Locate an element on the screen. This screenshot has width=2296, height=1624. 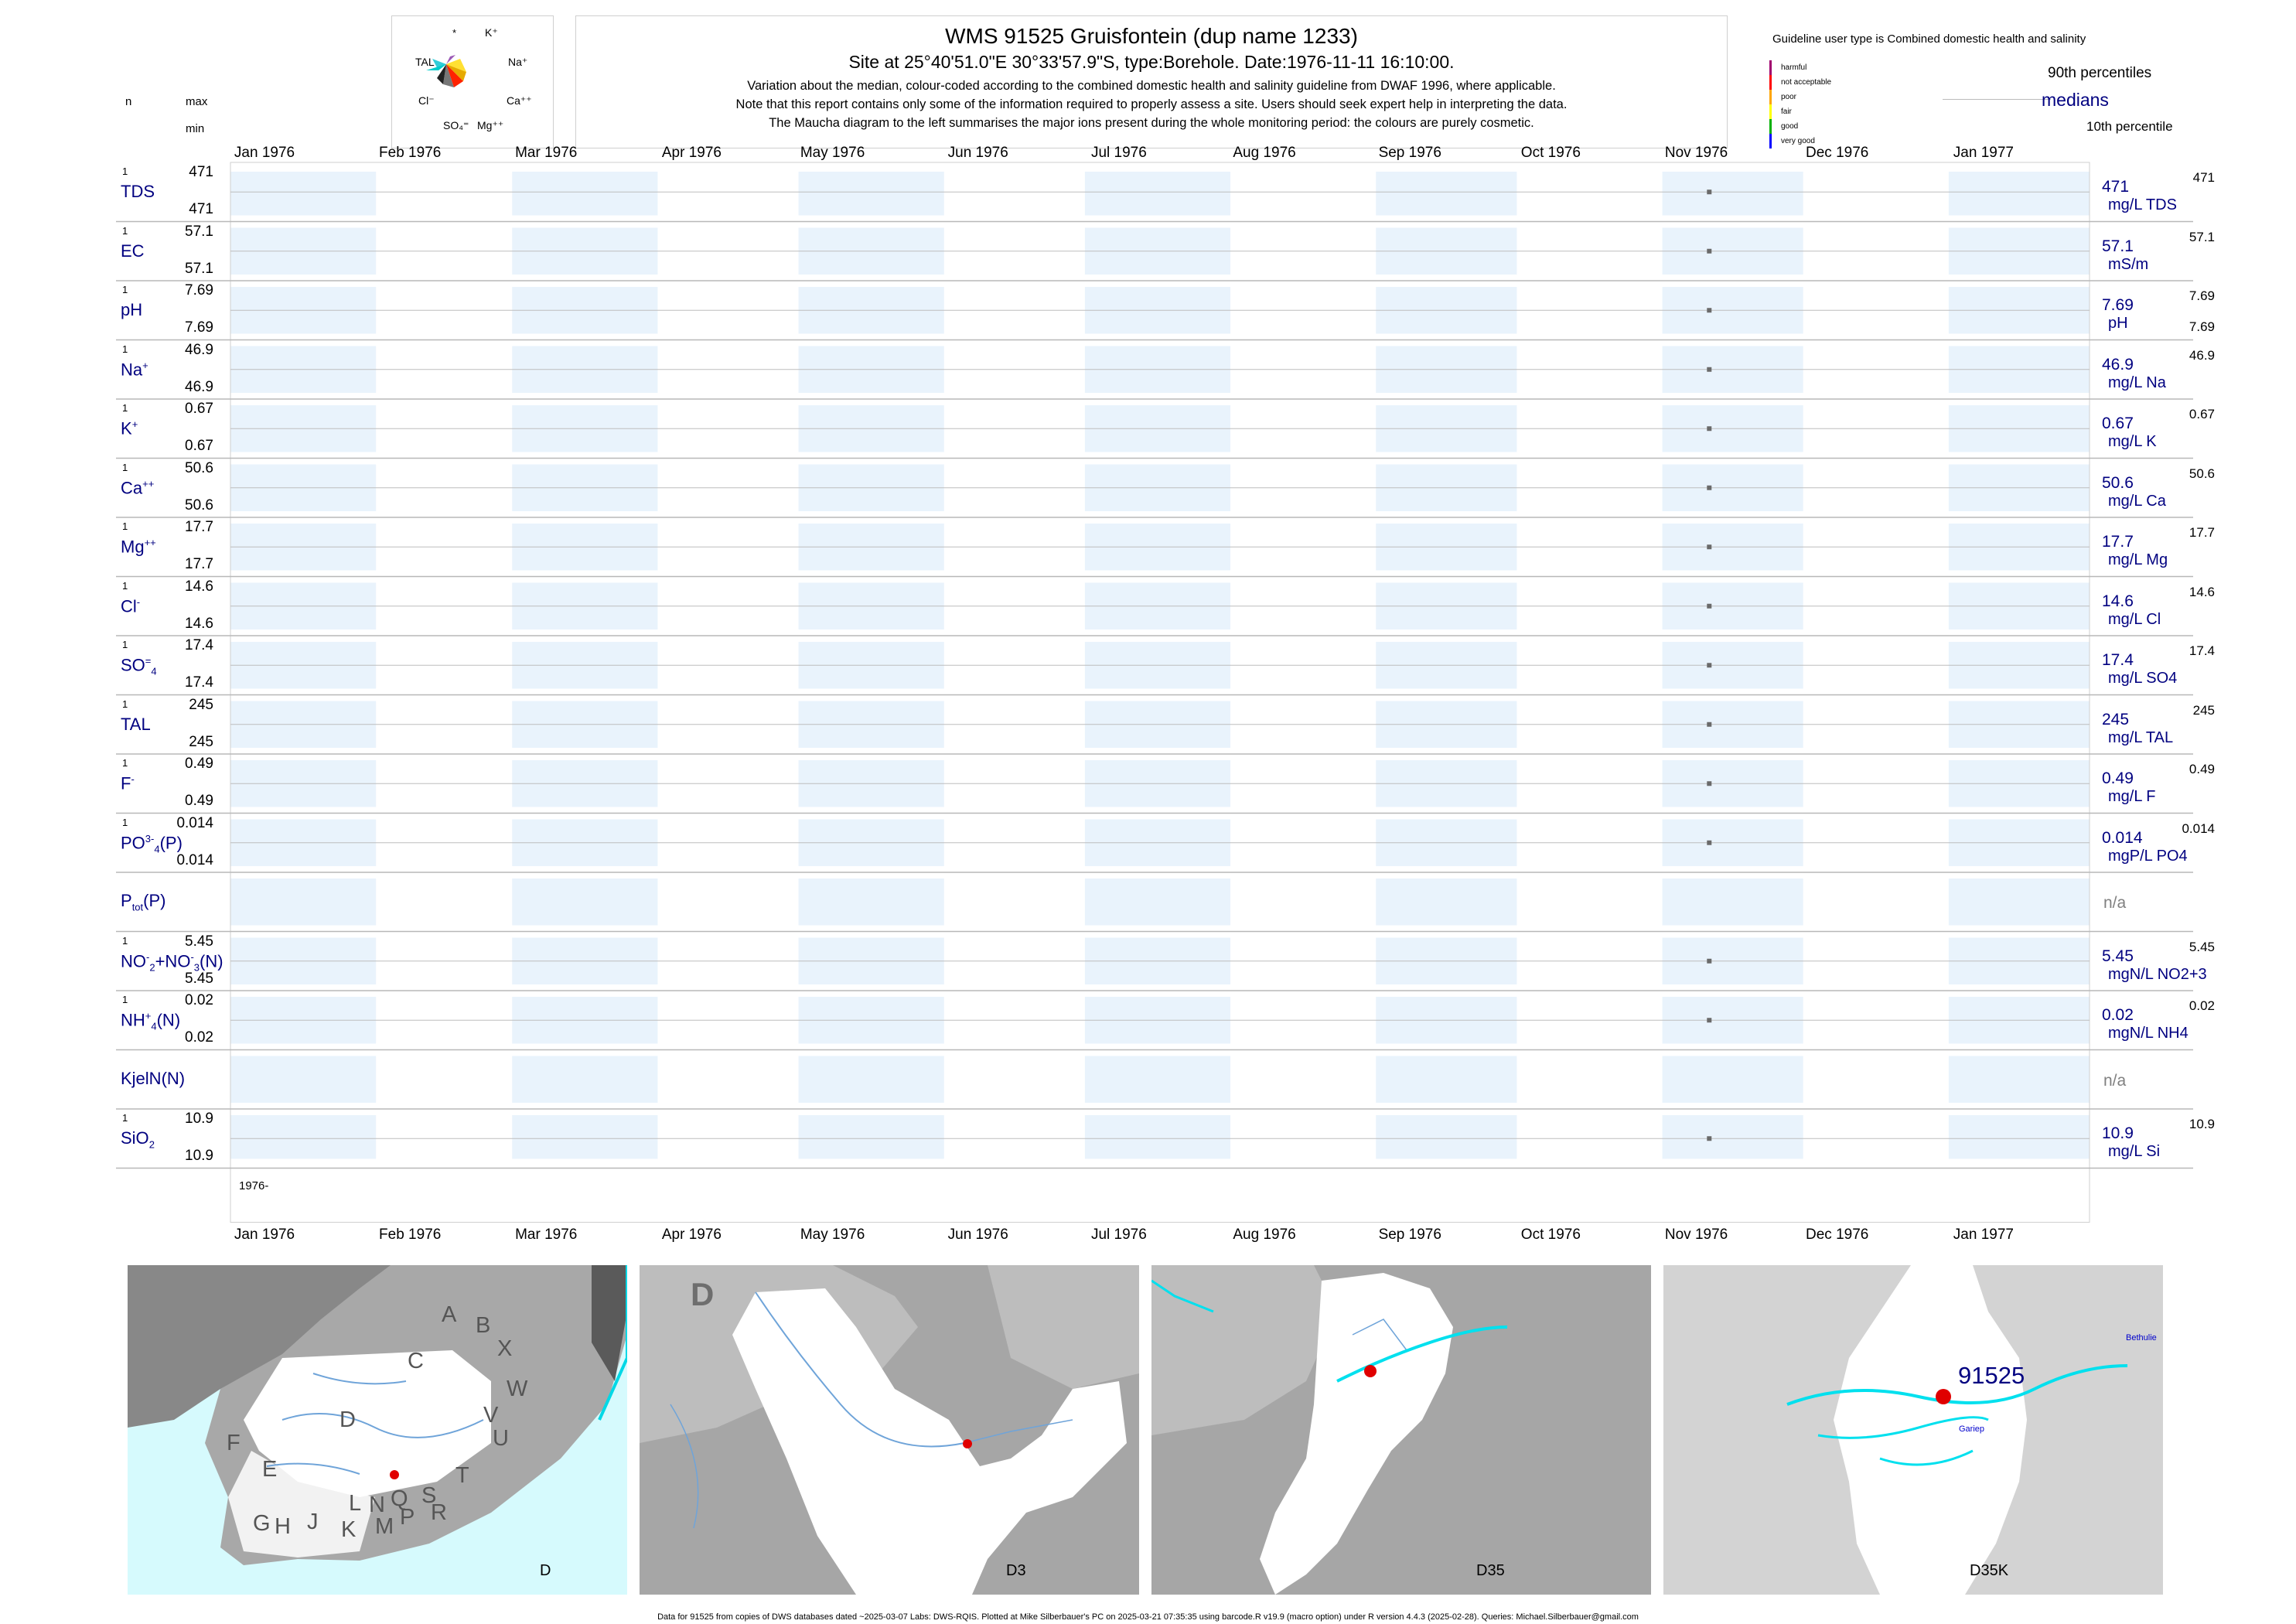
legend-label: good is located at coordinates (1790, 127).